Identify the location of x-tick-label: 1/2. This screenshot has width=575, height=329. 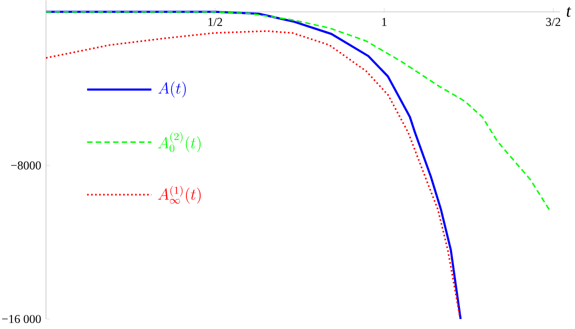
(215, 22).